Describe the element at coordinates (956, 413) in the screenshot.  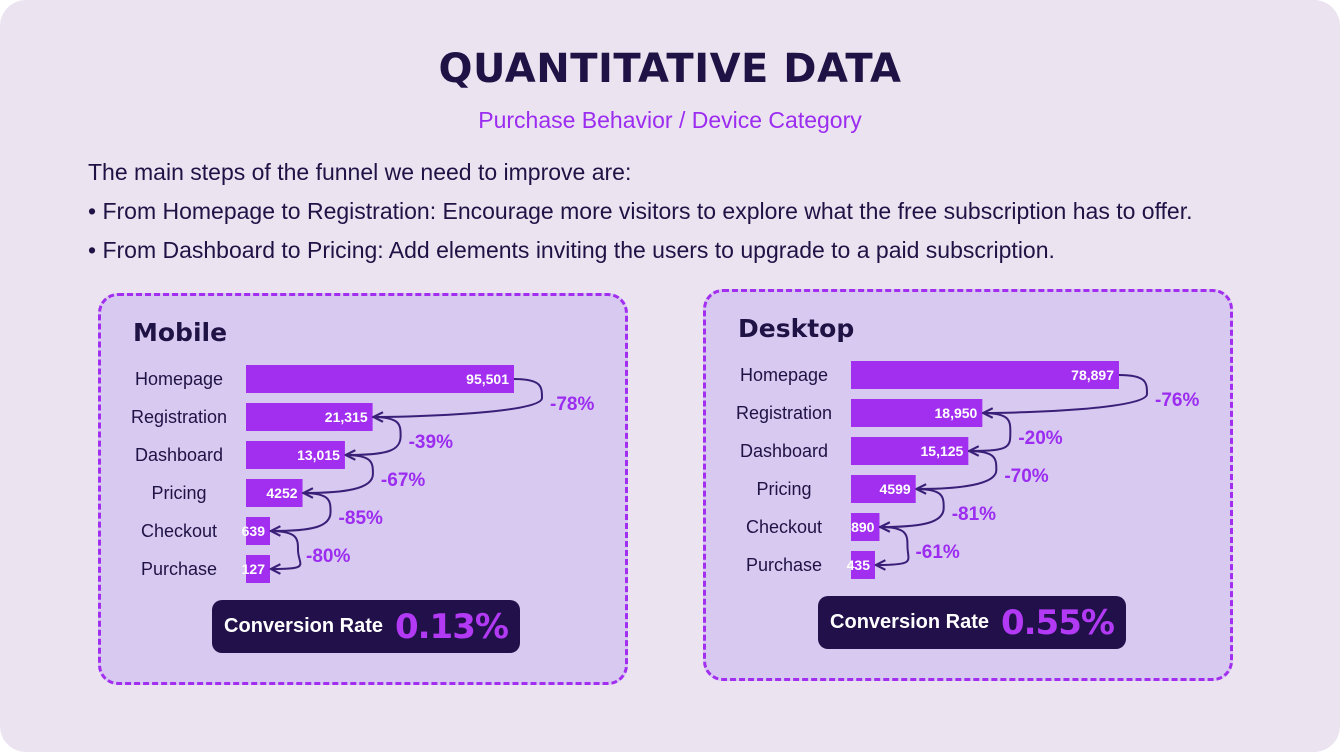
I see `bar-value-label: 18,950` at that location.